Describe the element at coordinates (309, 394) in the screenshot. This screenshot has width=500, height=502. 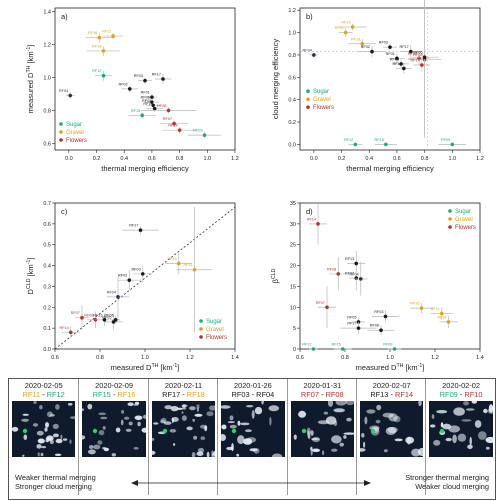
I see `flight-label: RF07` at that location.